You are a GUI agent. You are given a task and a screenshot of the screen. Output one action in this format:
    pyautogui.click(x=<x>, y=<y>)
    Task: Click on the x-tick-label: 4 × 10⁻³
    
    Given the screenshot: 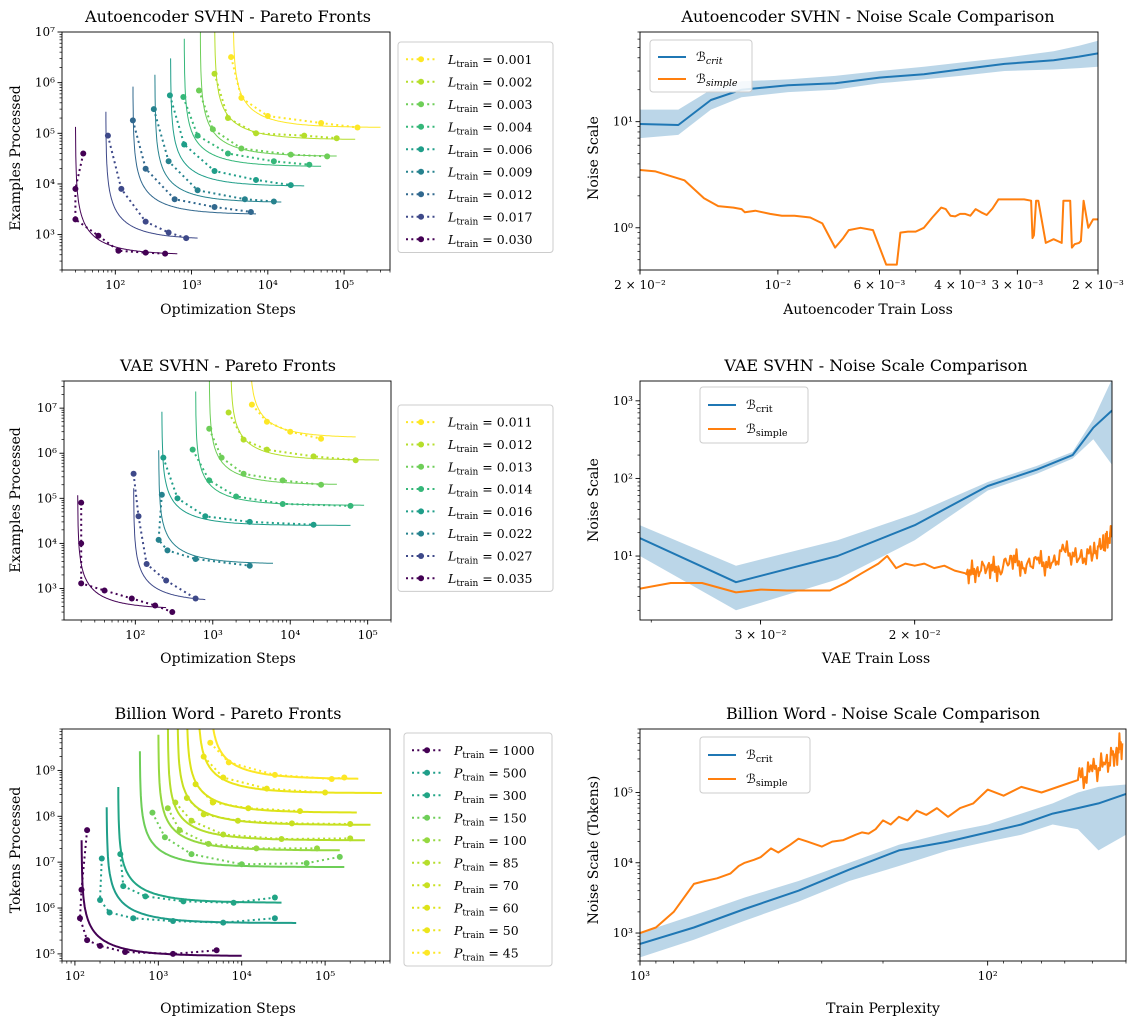 What is the action you would take?
    pyautogui.click(x=960, y=285)
    